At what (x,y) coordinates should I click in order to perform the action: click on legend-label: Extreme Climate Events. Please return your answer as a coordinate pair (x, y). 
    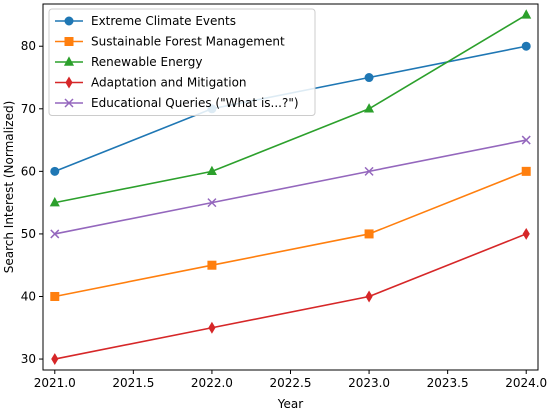
    Looking at the image, I should click on (163, 21).